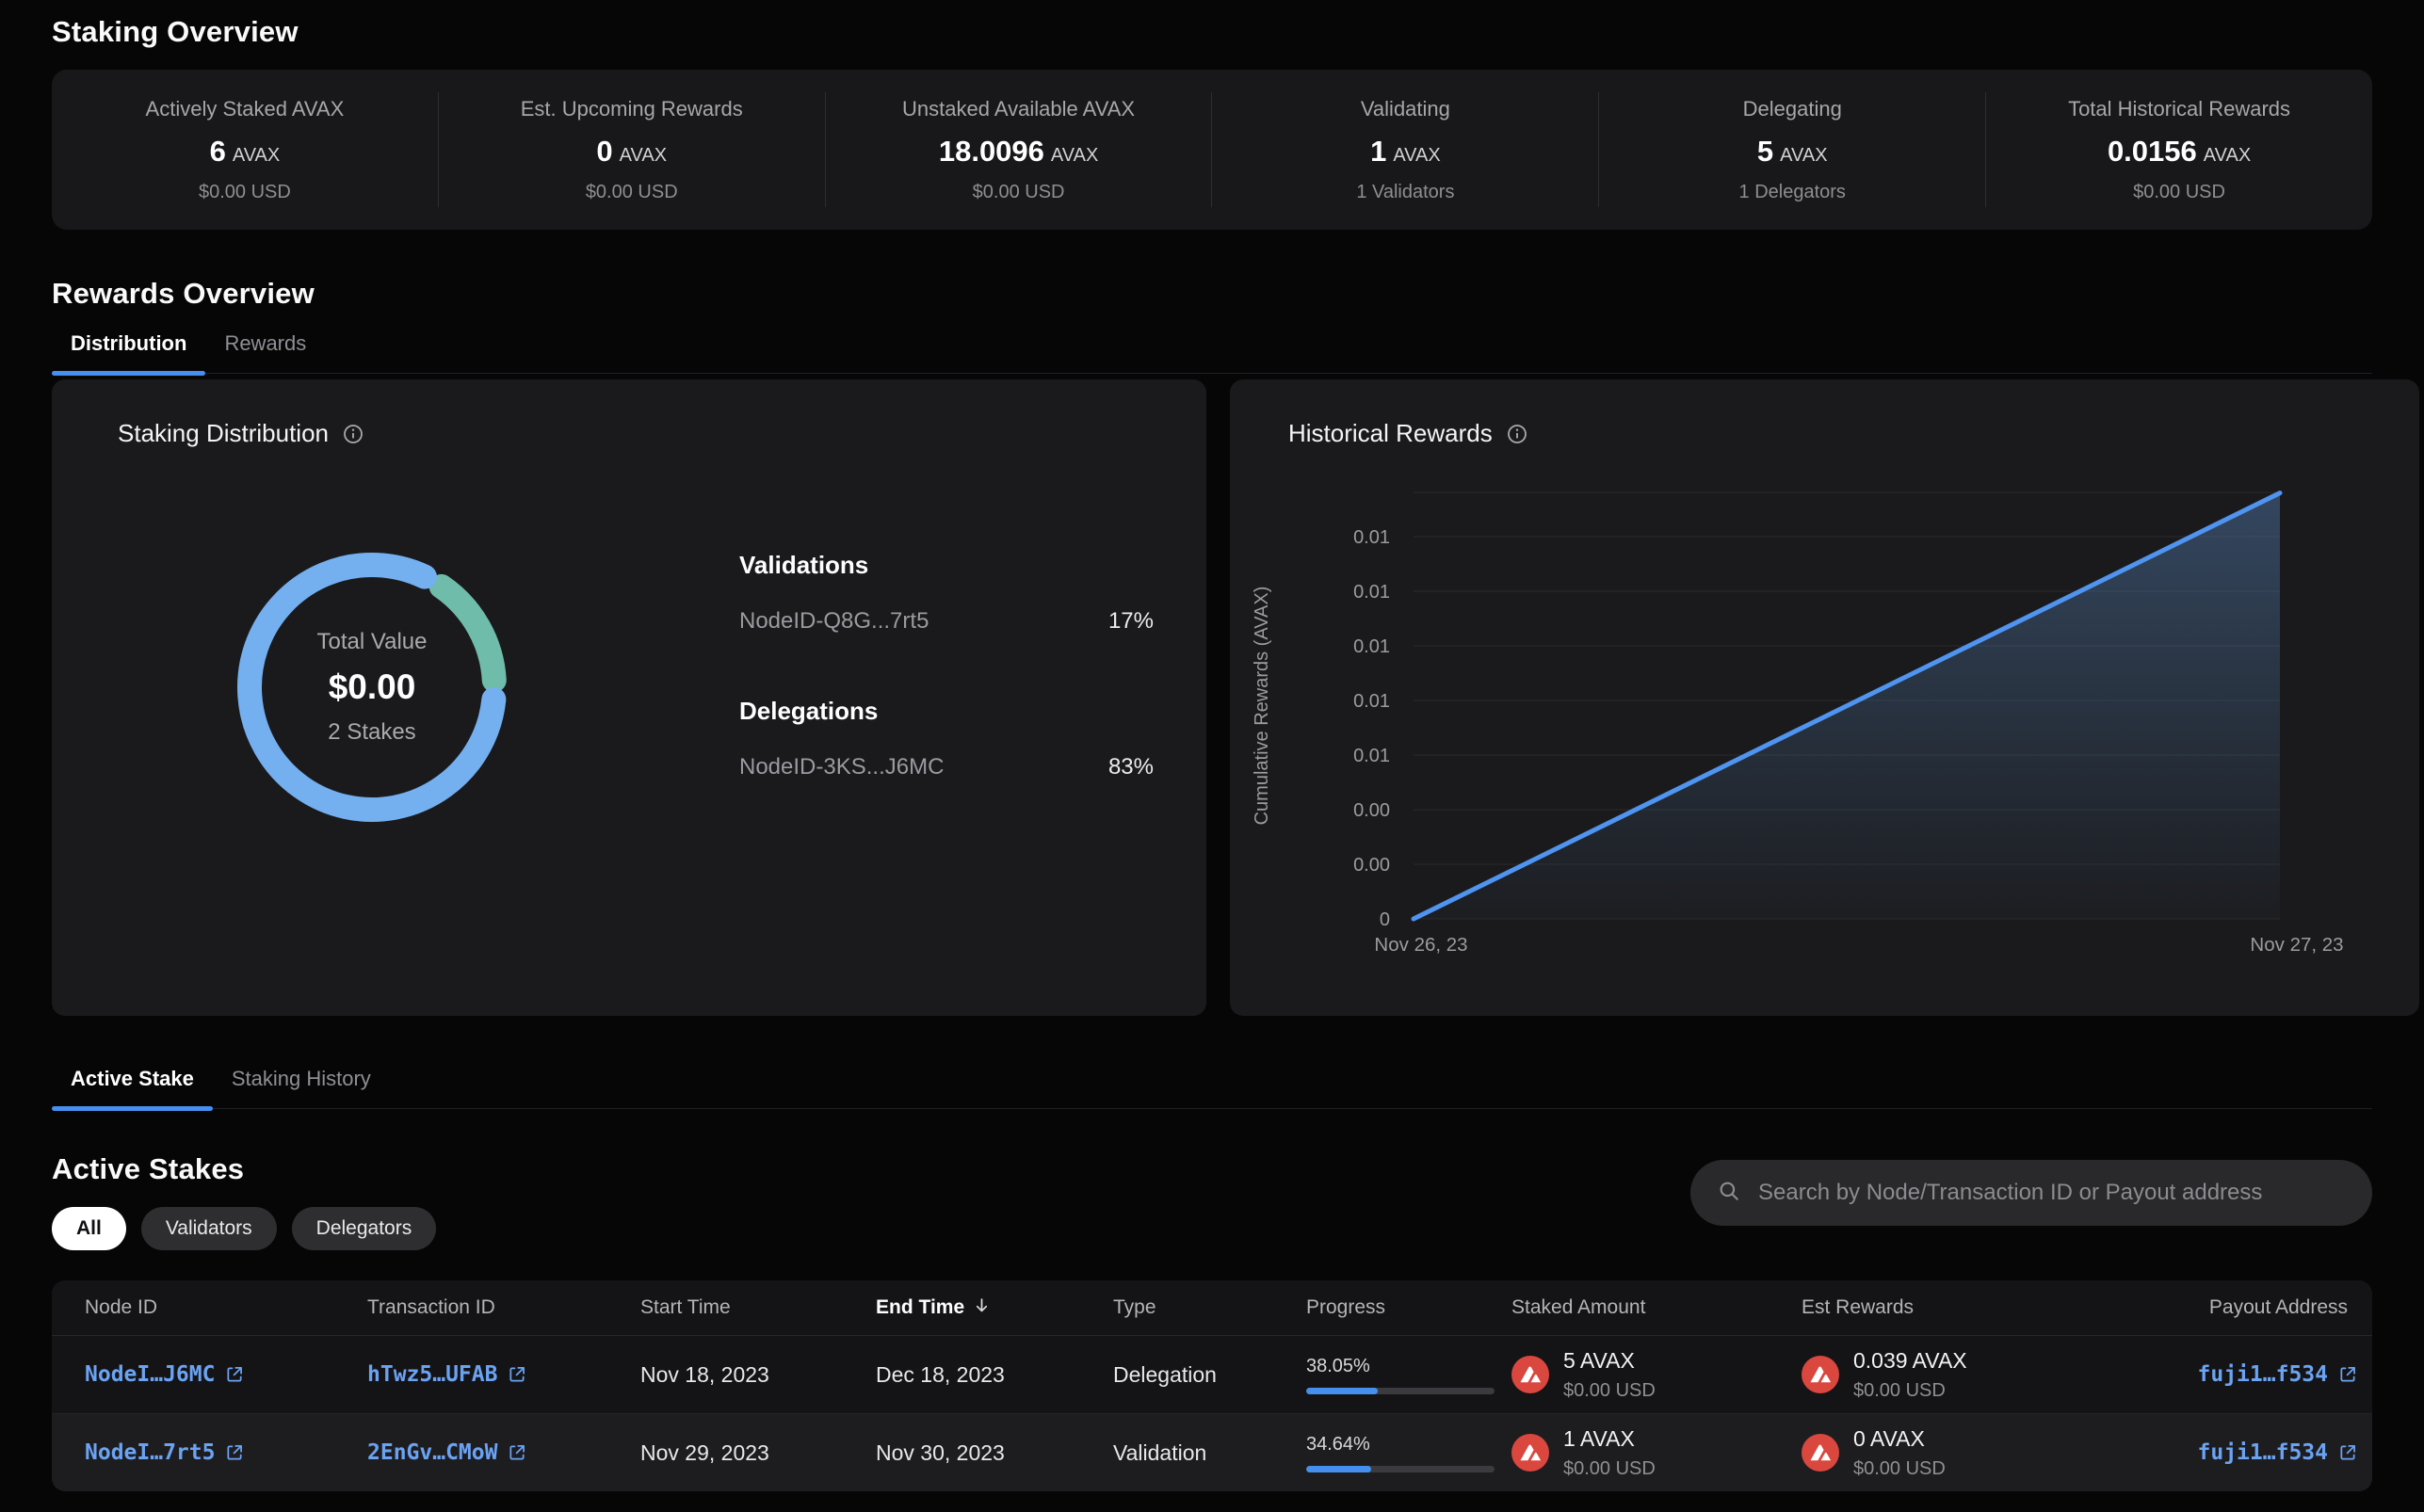 The image size is (2424, 1512). Describe the element at coordinates (809, 711) in the screenshot. I see `delegations-heading: Delegations` at that location.